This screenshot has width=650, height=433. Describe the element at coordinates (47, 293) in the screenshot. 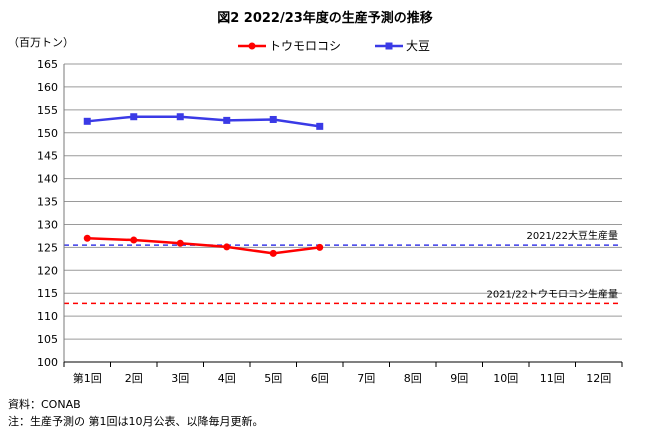

I see `y-tick-label: 115` at that location.